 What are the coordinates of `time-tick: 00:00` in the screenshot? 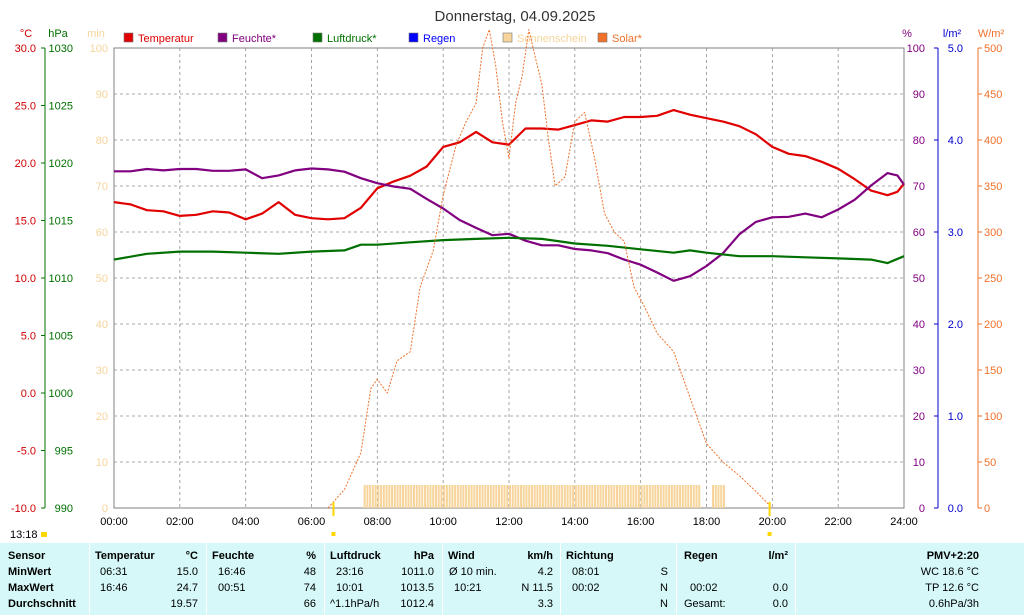 It's located at (114, 522).